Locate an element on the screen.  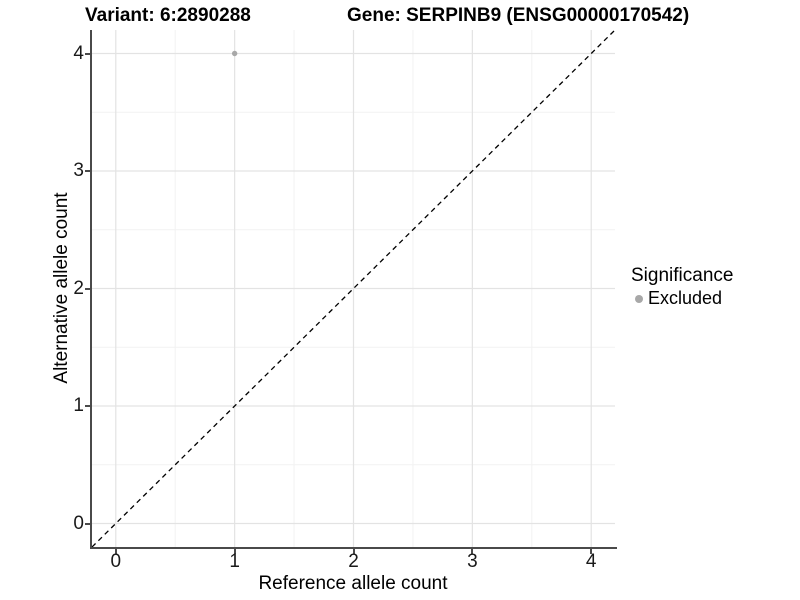
y-axis-title: Alternative allele count is located at coordinates (61, 288).